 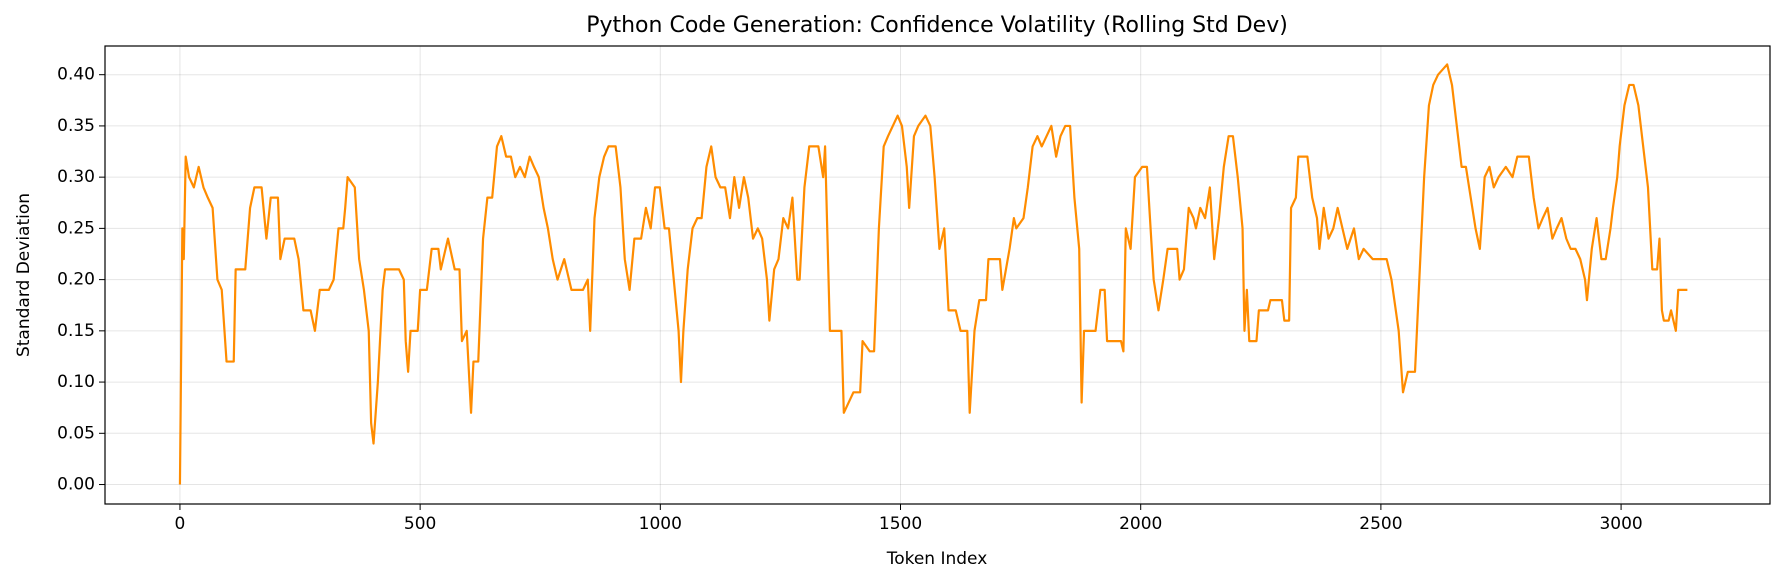 I want to click on y-tick-label: 0.30, so click(x=76, y=177).